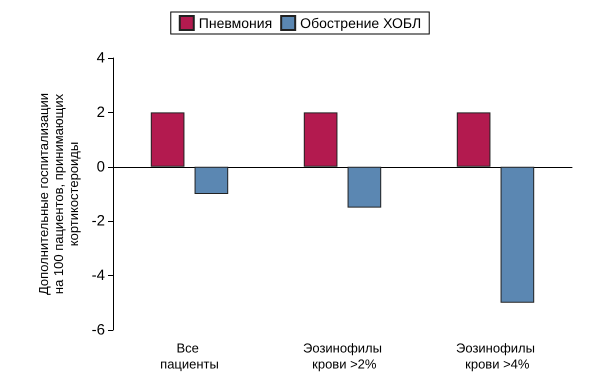 The height and width of the screenshot is (380, 600). What do you see at coordinates (495, 356) in the screenshot?
I see `x-tick-label: Эозинофилы крови >4%` at bounding box center [495, 356].